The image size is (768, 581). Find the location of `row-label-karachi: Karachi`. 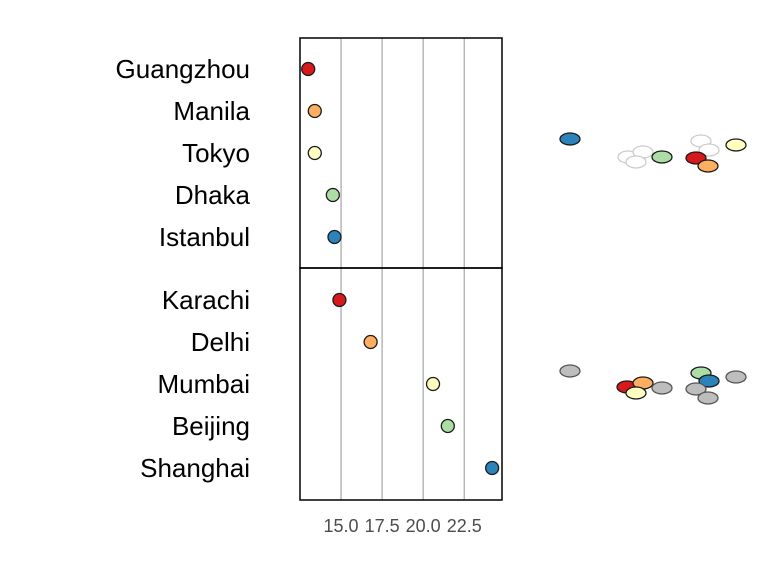

row-label-karachi: Karachi is located at coordinates (206, 300).